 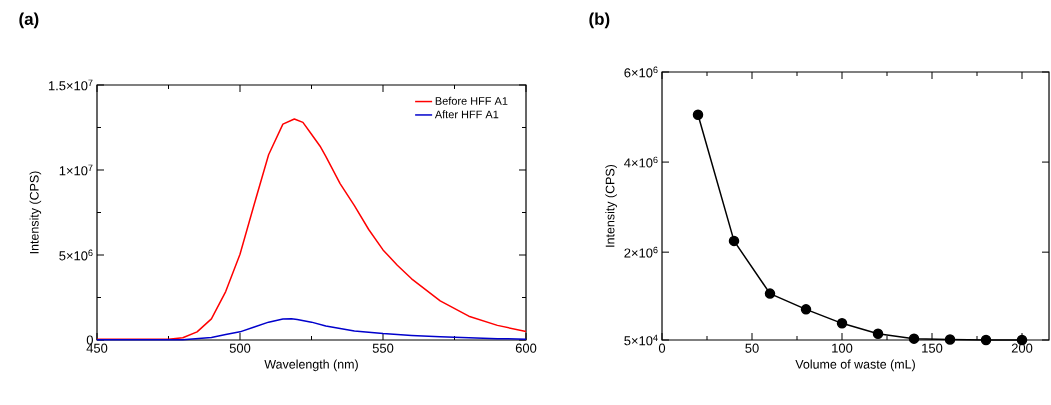 What do you see at coordinates (311, 329) in the screenshot?
I see `line-series` at bounding box center [311, 329].